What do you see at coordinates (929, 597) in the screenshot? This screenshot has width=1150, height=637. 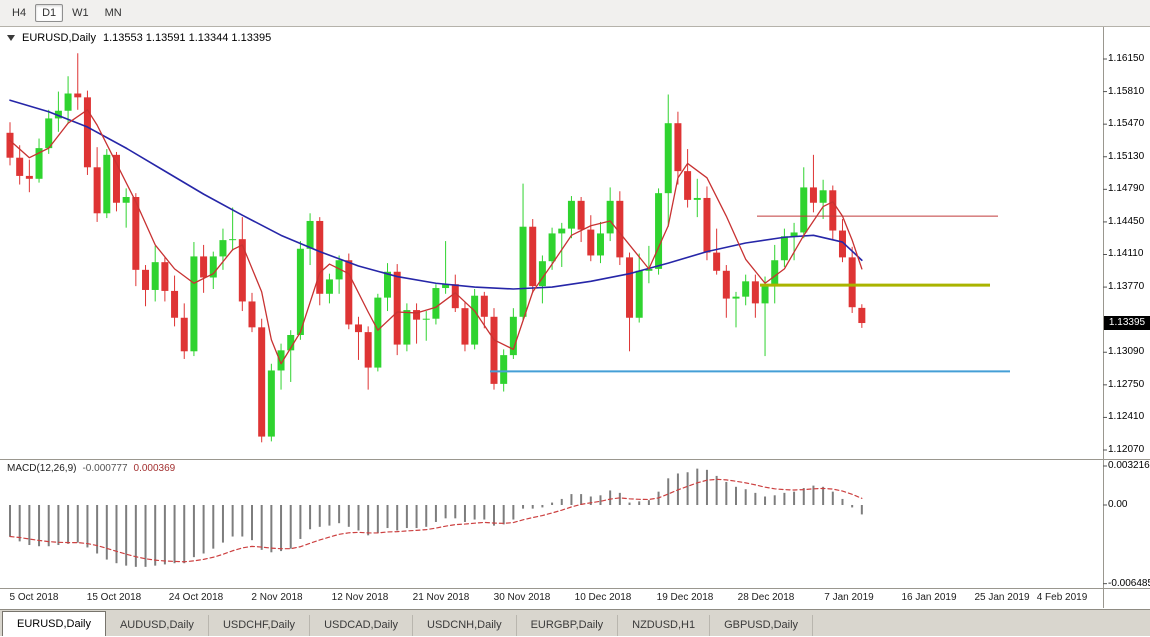 I see `date-axis-label: 16 Jan 2019` at bounding box center [929, 597].